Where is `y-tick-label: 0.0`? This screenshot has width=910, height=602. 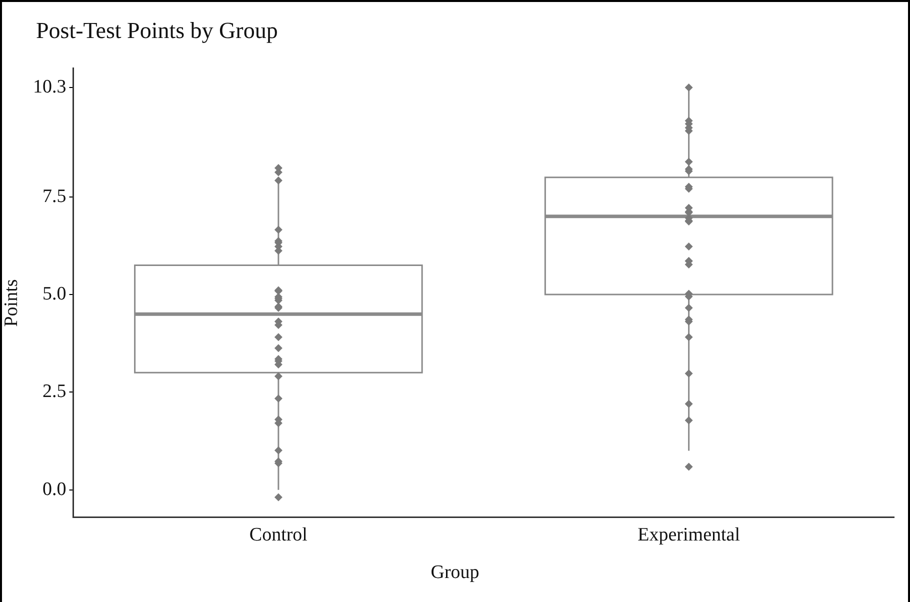
y-tick-label: 0.0 is located at coordinates (54, 489).